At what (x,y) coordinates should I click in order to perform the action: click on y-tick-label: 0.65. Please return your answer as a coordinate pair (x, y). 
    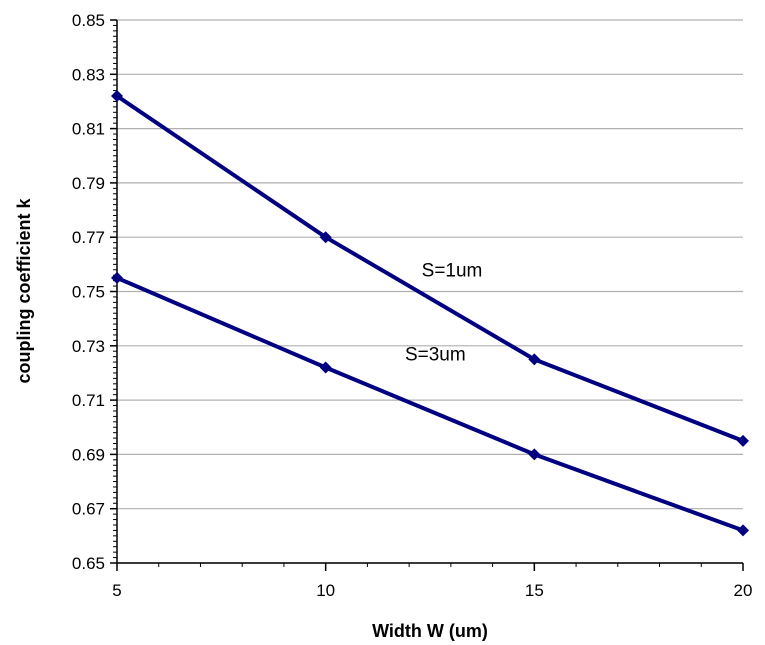
    Looking at the image, I should click on (88, 563).